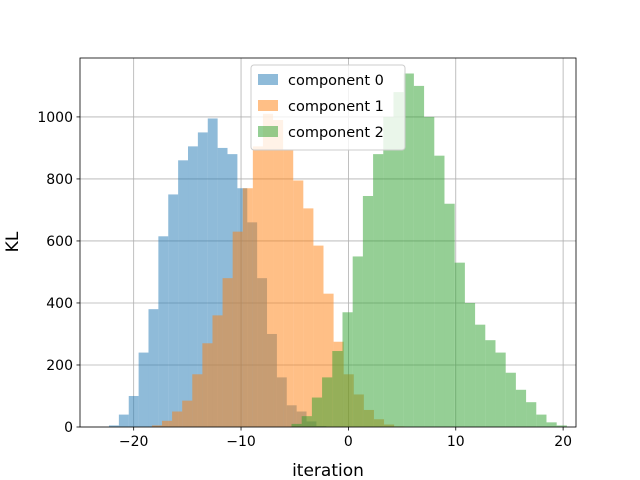 This screenshot has height=480, width=640. I want to click on y-tick-label: 1000, so click(55, 118).